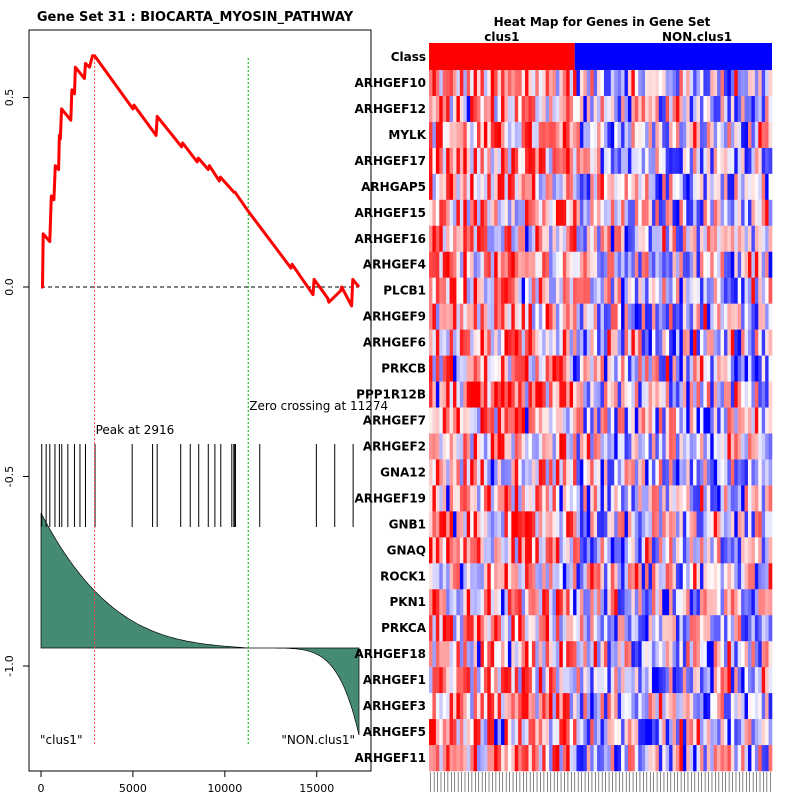  I want to click on x-tick-label: 0, so click(41, 788).